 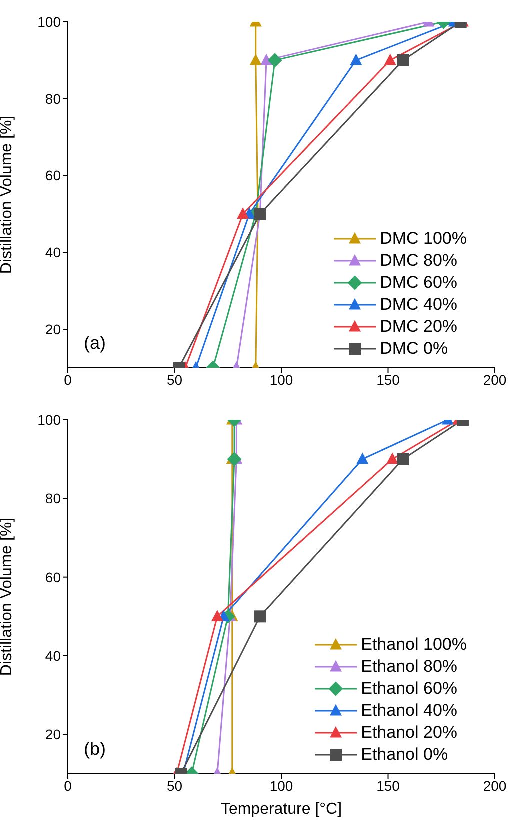 What do you see at coordinates (409, 711) in the screenshot?
I see `legend-label: Ethanol 40%` at bounding box center [409, 711].